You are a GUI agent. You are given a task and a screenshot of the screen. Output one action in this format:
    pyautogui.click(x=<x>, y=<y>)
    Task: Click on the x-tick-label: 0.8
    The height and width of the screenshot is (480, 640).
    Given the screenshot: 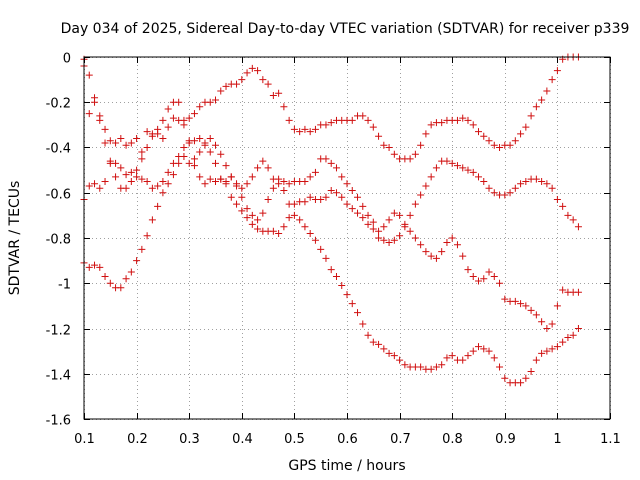 What is the action you would take?
    pyautogui.click(x=452, y=439)
    